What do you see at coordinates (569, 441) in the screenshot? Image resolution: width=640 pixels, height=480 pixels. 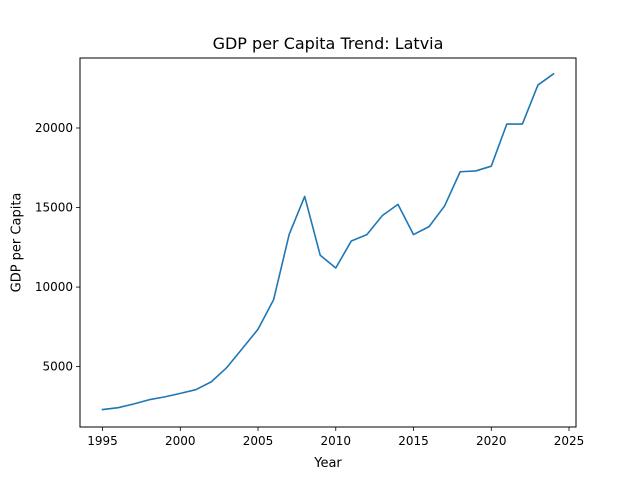 I see `x-tick-label: 2025` at bounding box center [569, 441].